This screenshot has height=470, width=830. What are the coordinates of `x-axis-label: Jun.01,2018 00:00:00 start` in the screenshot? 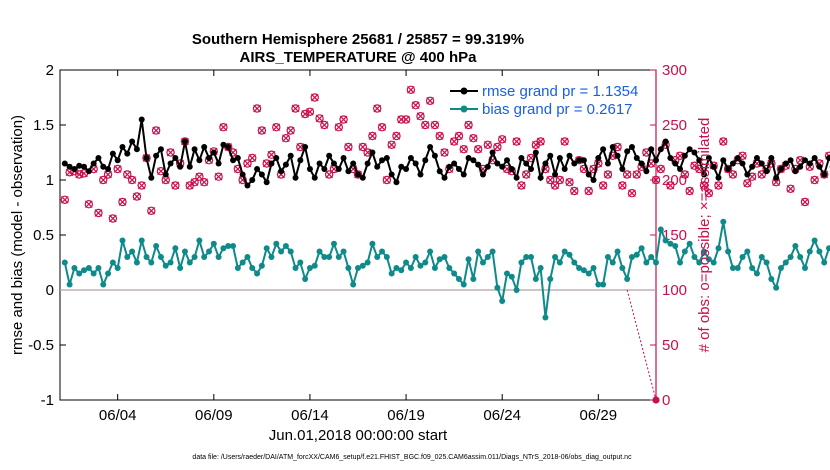 It's located at (358, 435).